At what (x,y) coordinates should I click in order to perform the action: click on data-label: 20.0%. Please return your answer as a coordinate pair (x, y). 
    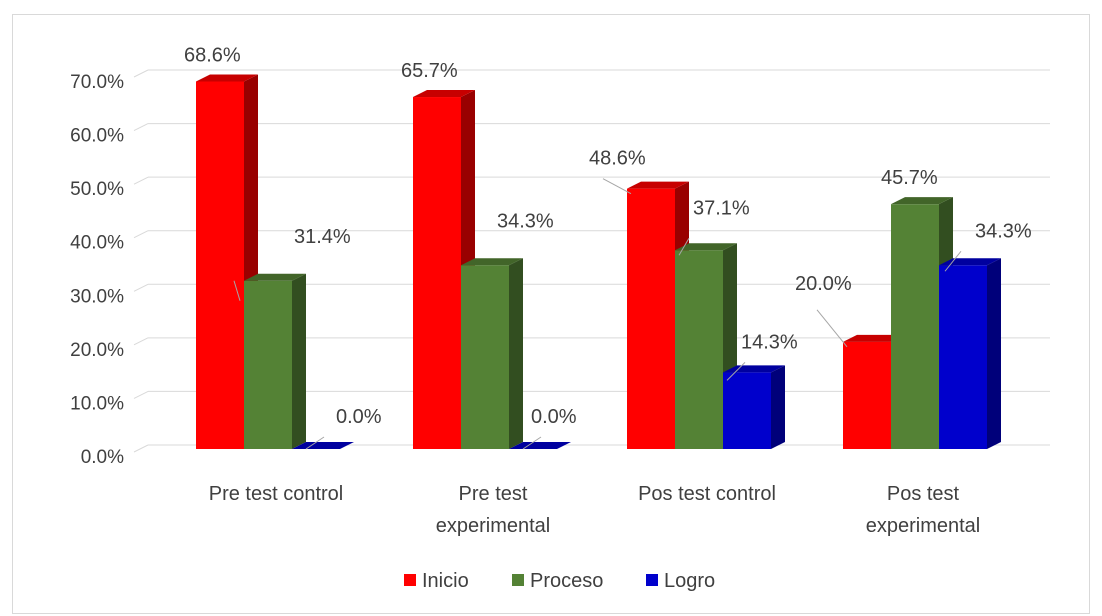
    Looking at the image, I should click on (823, 284).